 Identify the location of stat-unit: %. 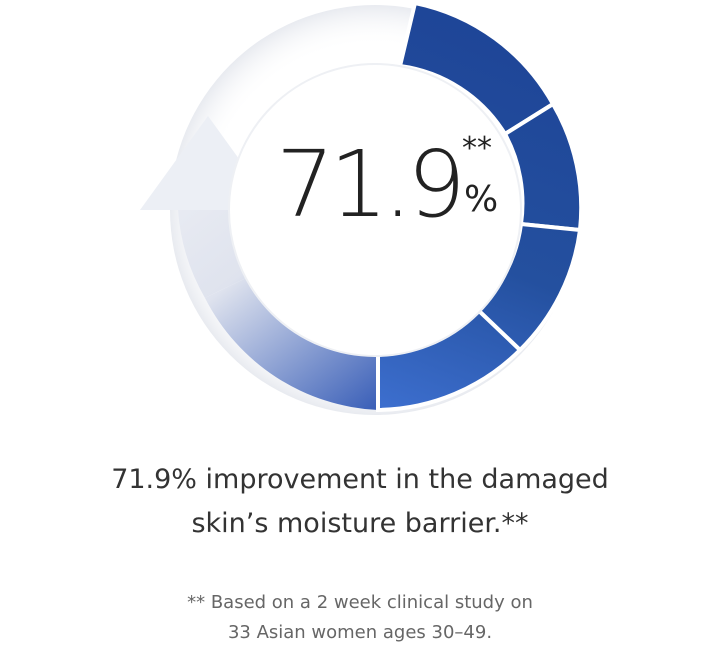
(481, 199).